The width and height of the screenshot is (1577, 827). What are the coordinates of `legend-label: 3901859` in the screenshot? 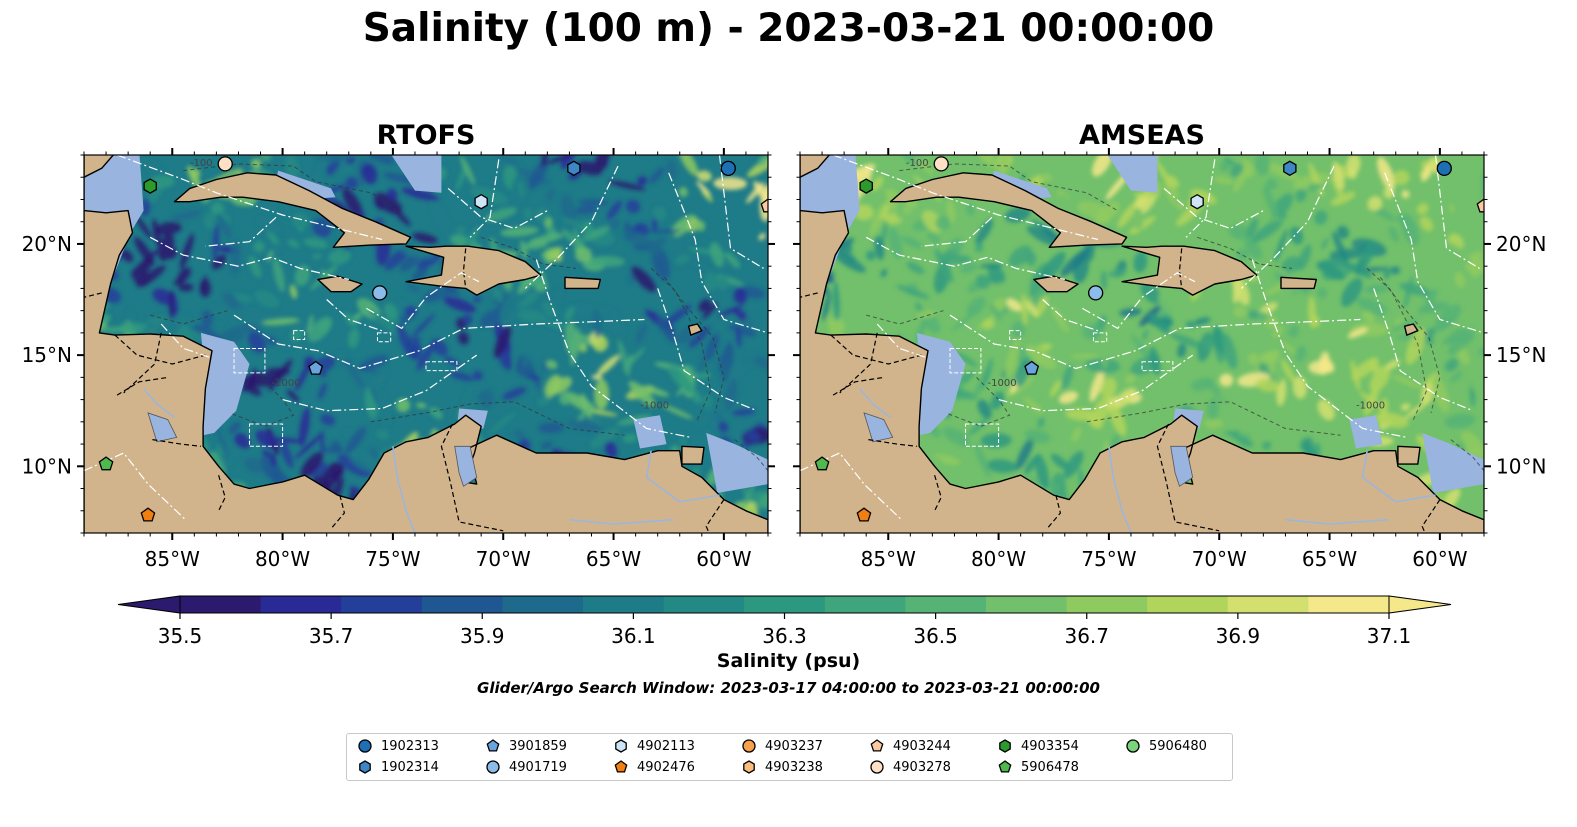 It's located at (538, 746).